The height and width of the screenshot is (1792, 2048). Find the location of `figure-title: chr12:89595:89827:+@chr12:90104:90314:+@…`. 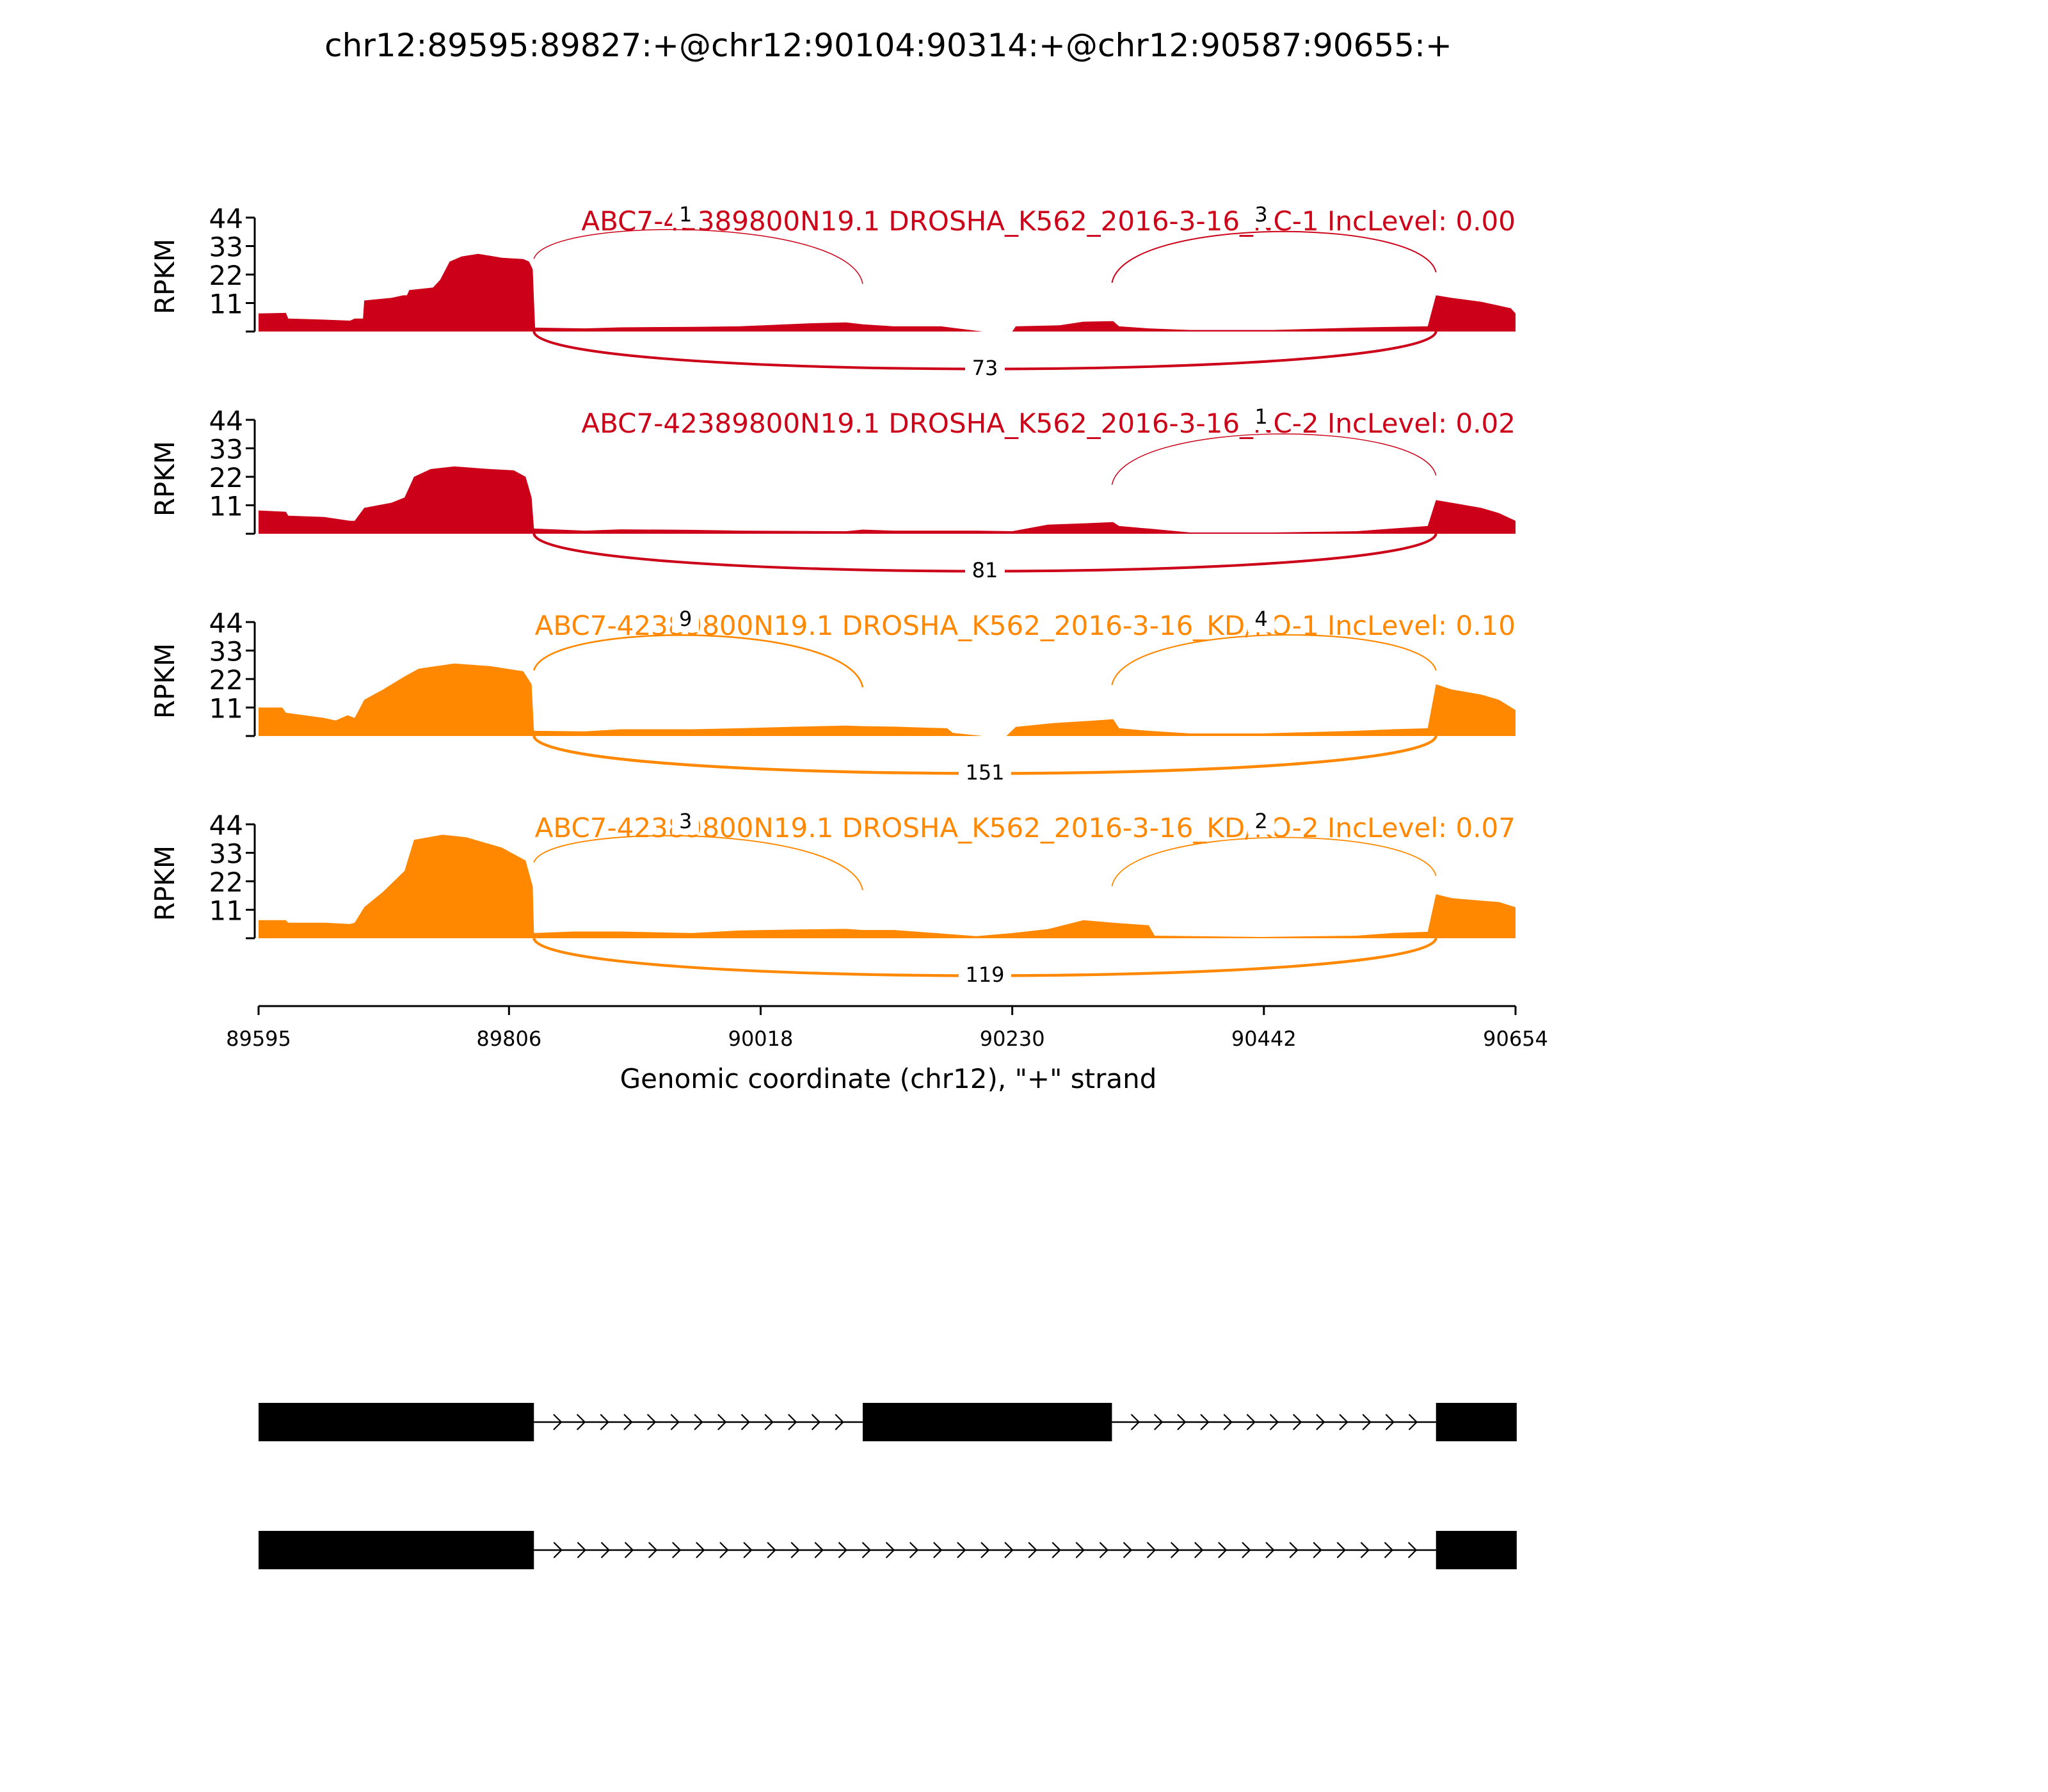

figure-title: chr12:89595:89827:+@chr12:90104:90314:+@… is located at coordinates (888, 45).